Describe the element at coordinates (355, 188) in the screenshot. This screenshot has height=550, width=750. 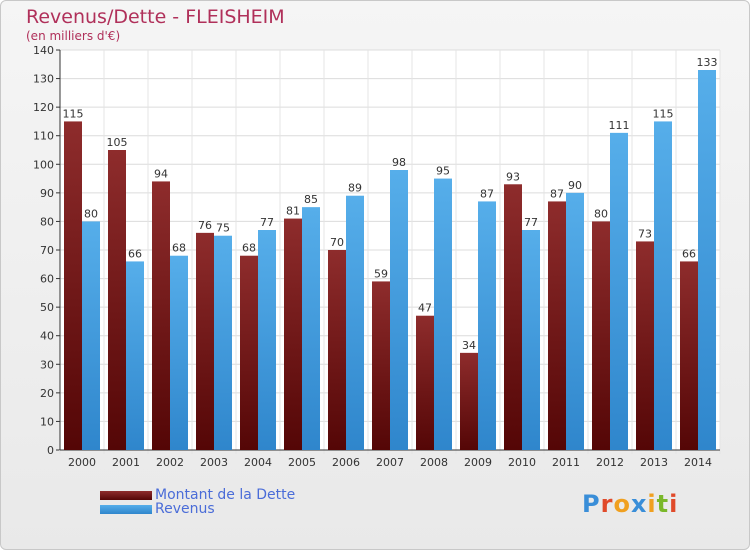
I see `data-label-revenus: 89` at that location.